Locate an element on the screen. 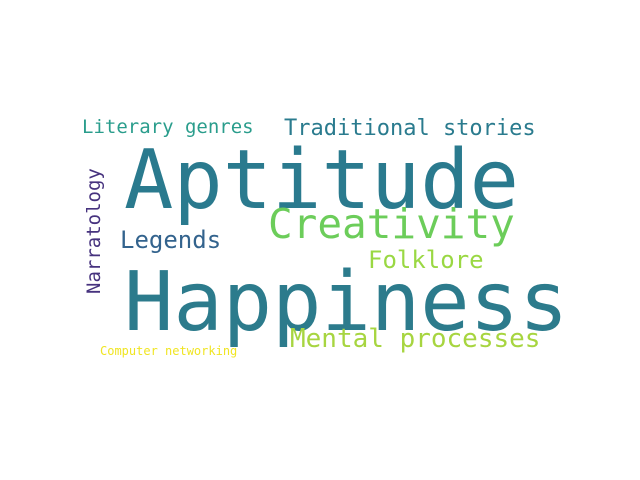 This screenshot has height=480, width=640. word-traditional-stories: Traditional stories is located at coordinates (410, 128).